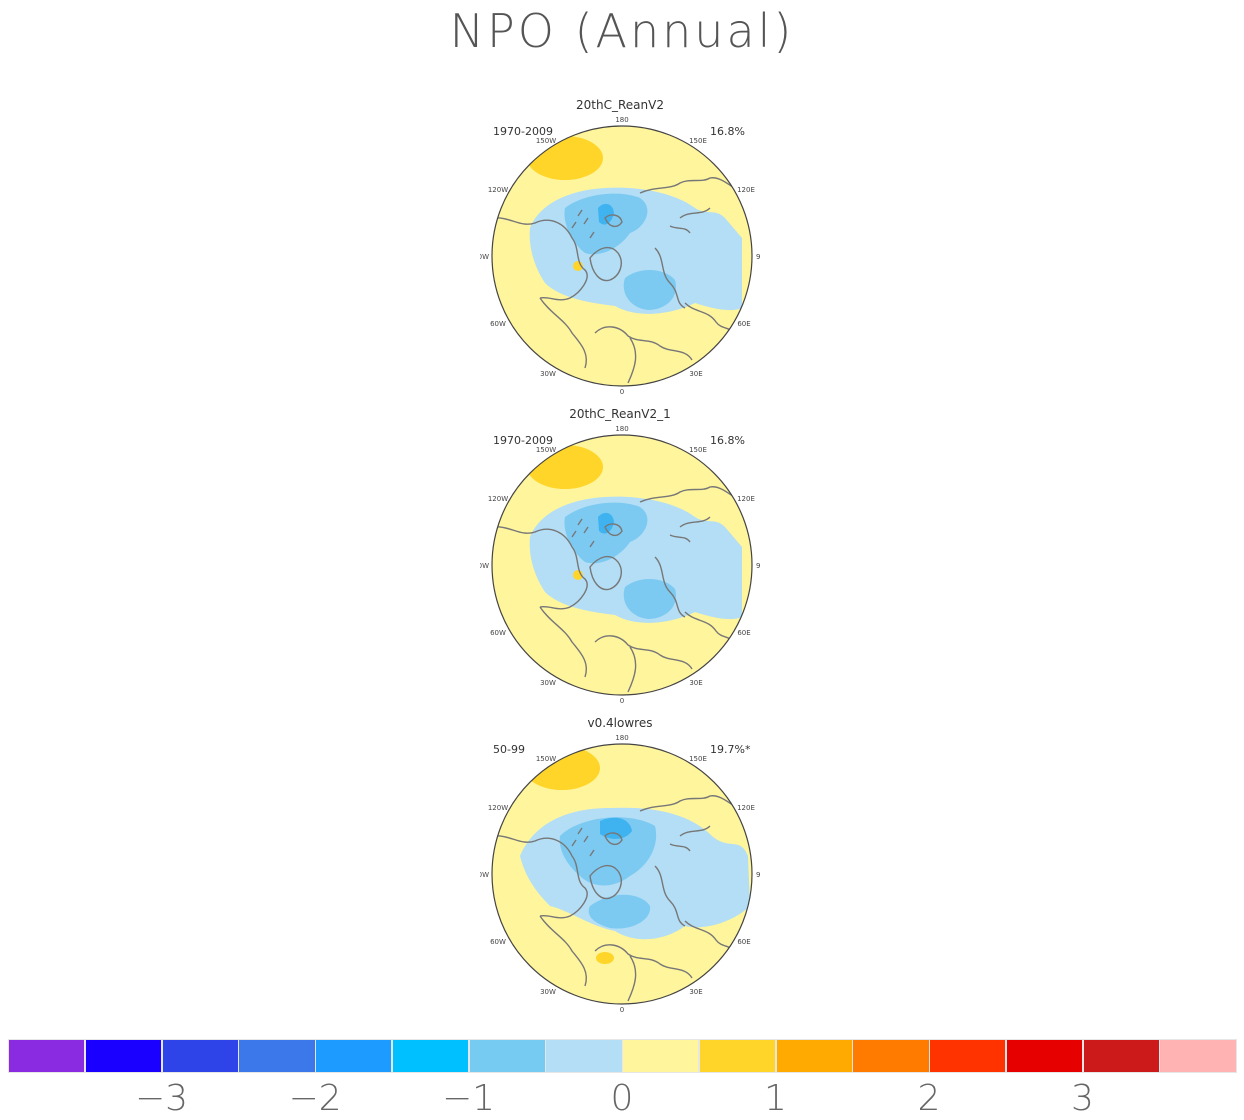  I want to click on main-title: NPO (Annual), so click(622, 31).